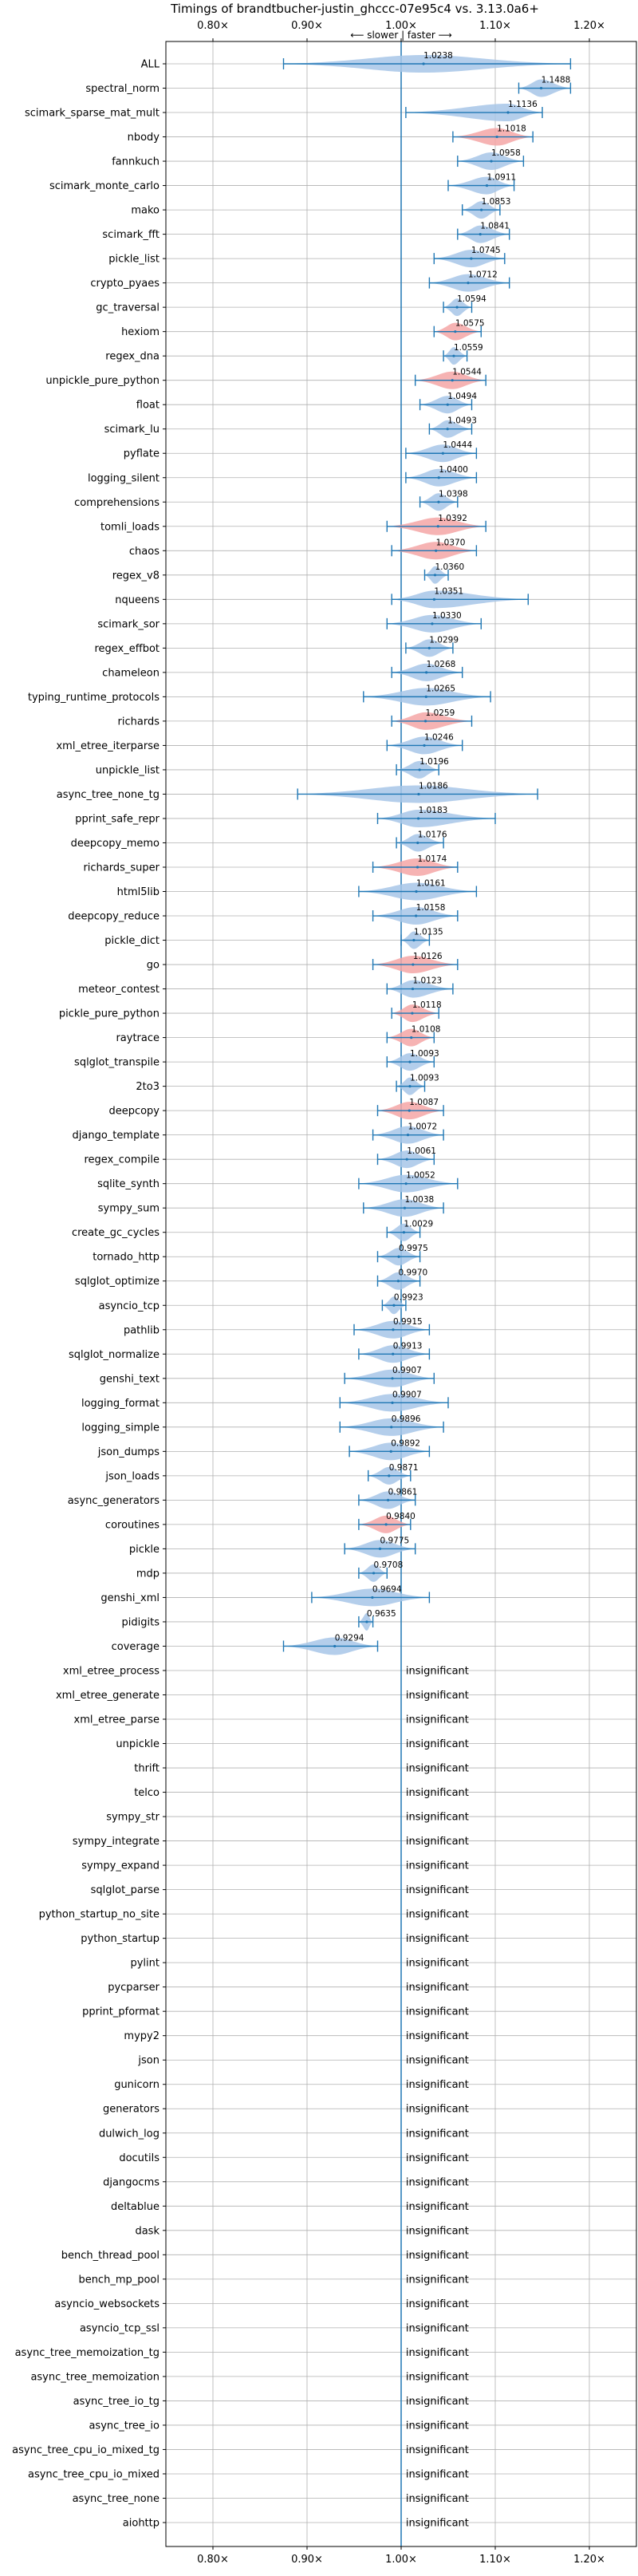 The width and height of the screenshot is (638, 2576). What do you see at coordinates (128, 624) in the screenshot?
I see `benchmark-label: scimark_sor` at bounding box center [128, 624].